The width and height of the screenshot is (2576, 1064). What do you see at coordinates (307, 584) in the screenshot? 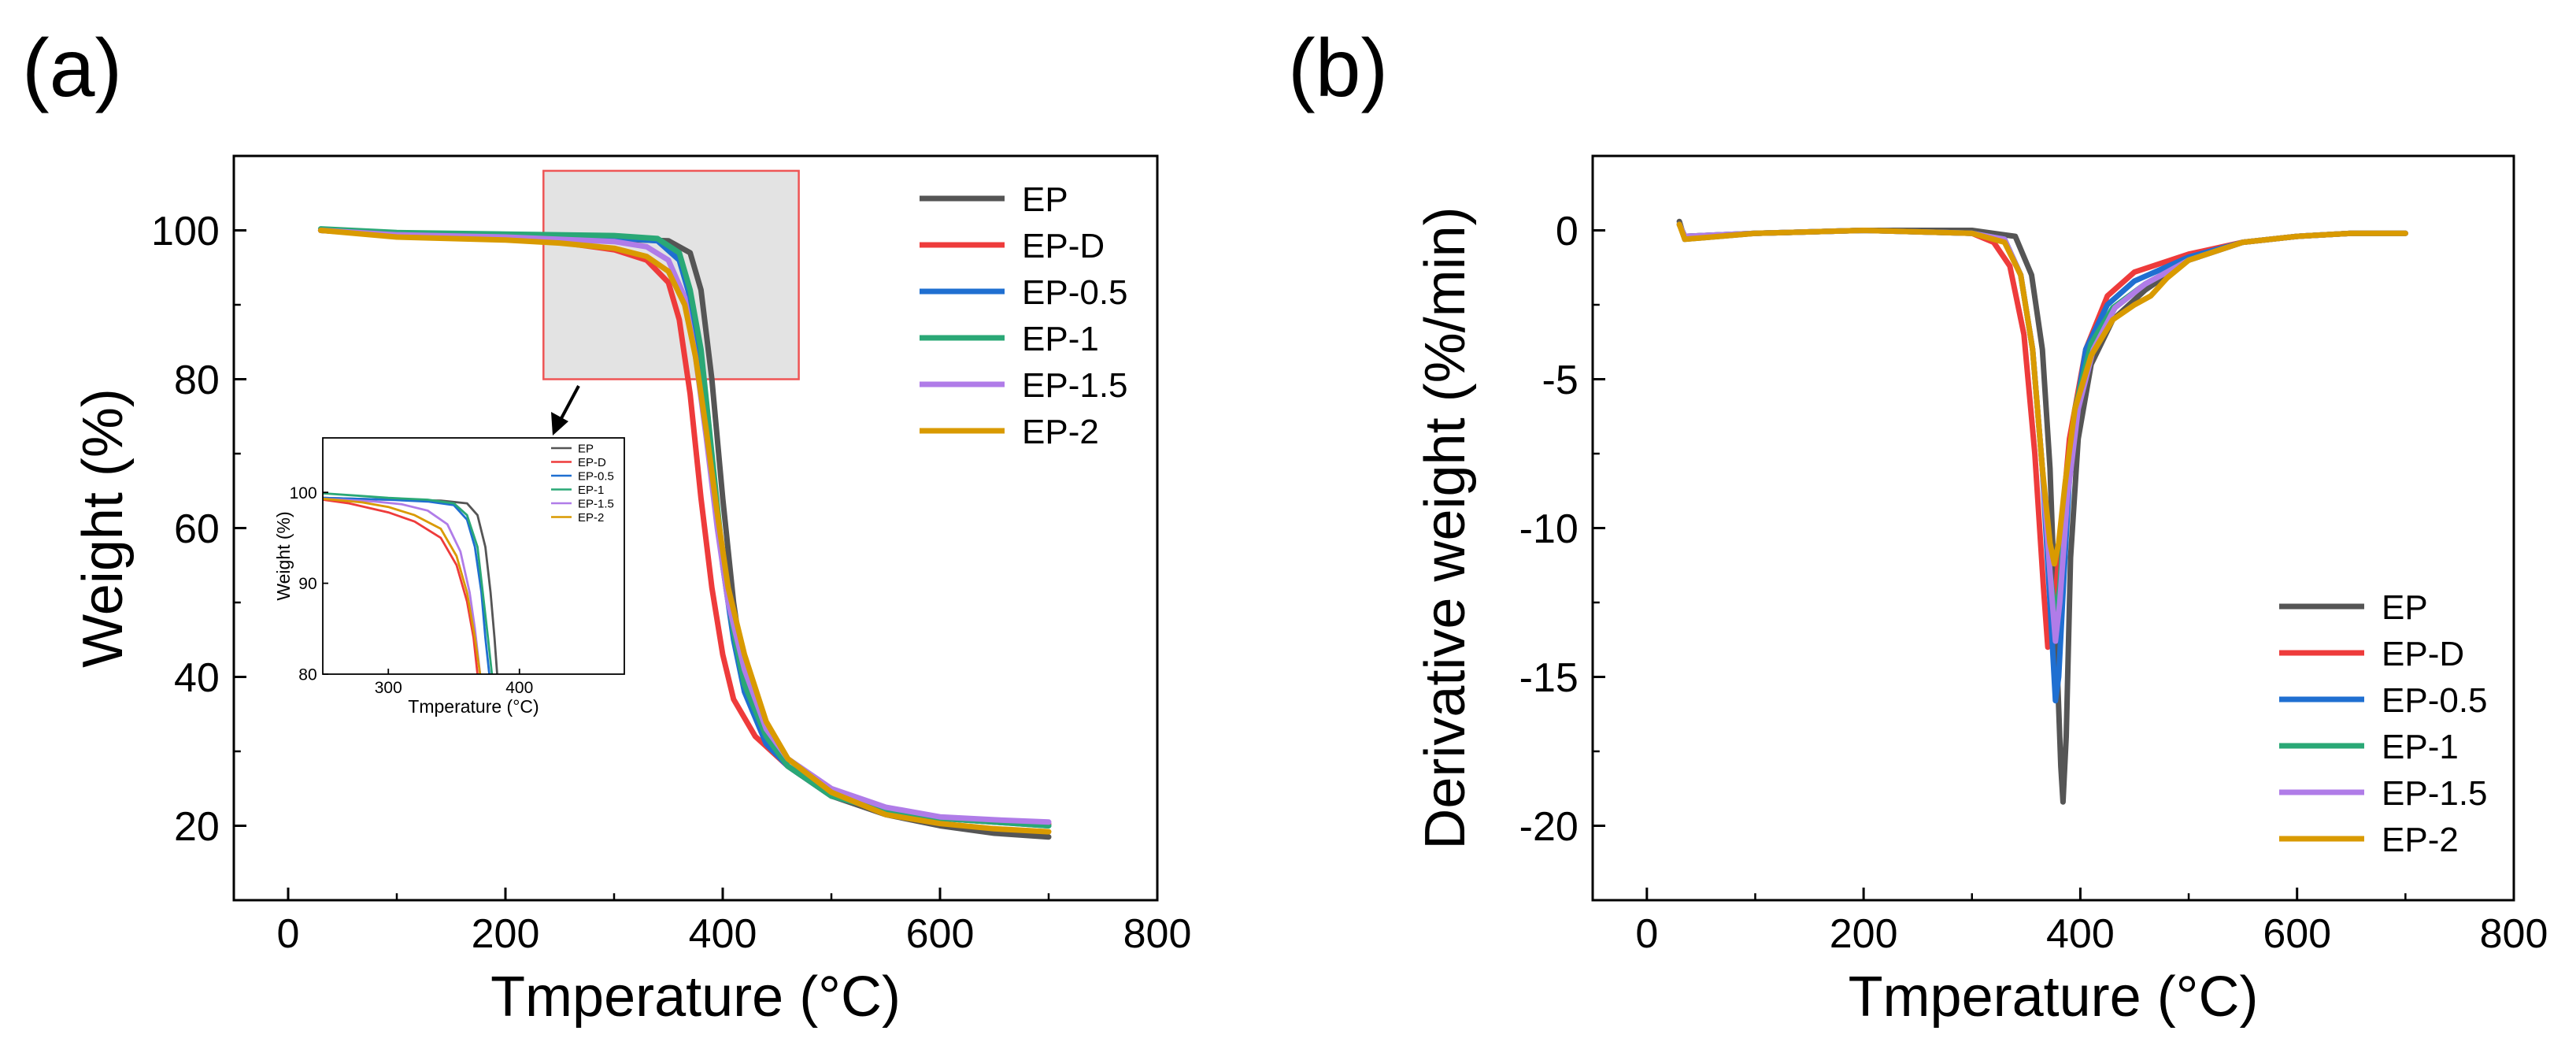
I see `y-tick-label: 90` at bounding box center [307, 584].